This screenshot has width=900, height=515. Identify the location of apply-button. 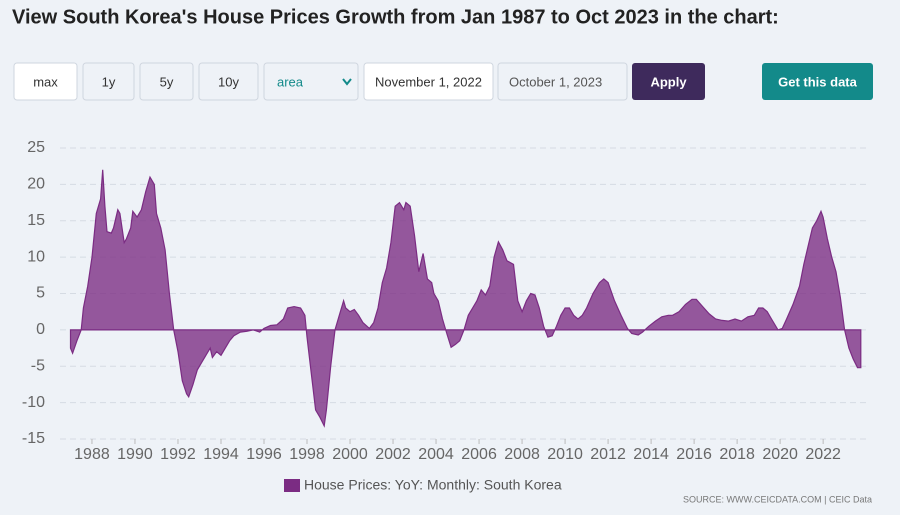
(668, 81).